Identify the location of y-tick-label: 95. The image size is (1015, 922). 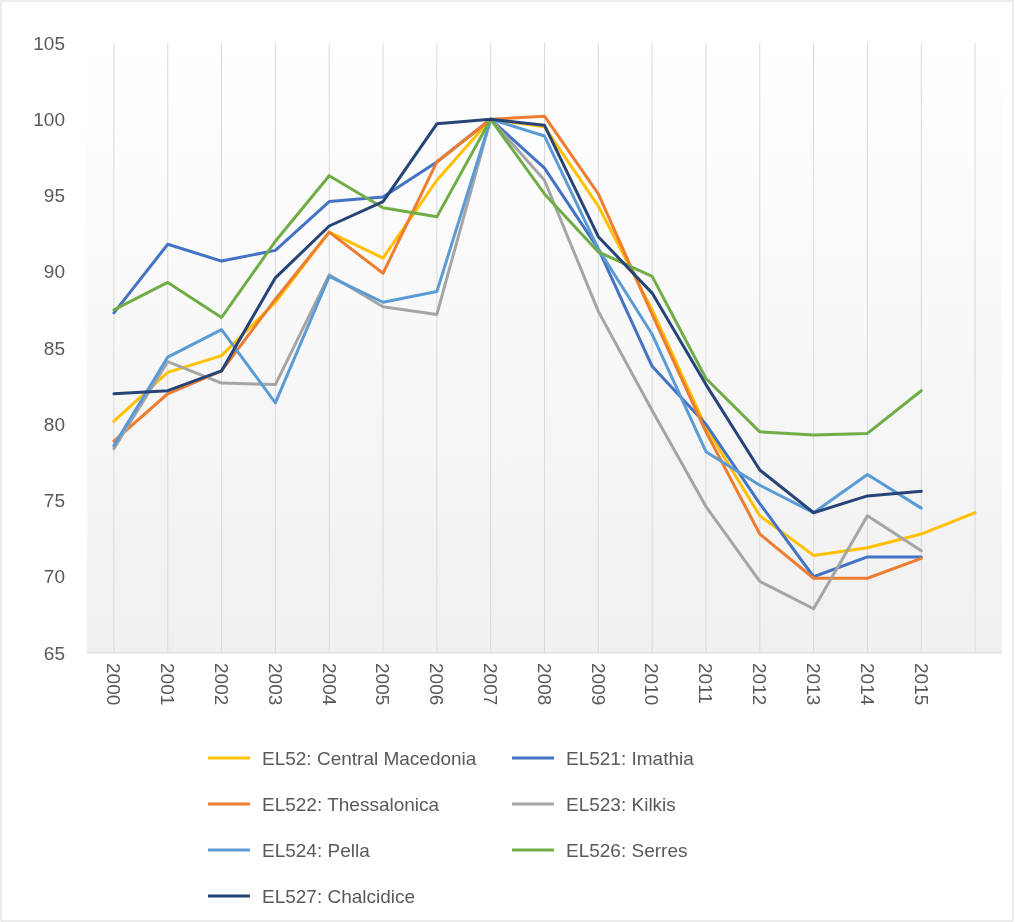
(54, 196).